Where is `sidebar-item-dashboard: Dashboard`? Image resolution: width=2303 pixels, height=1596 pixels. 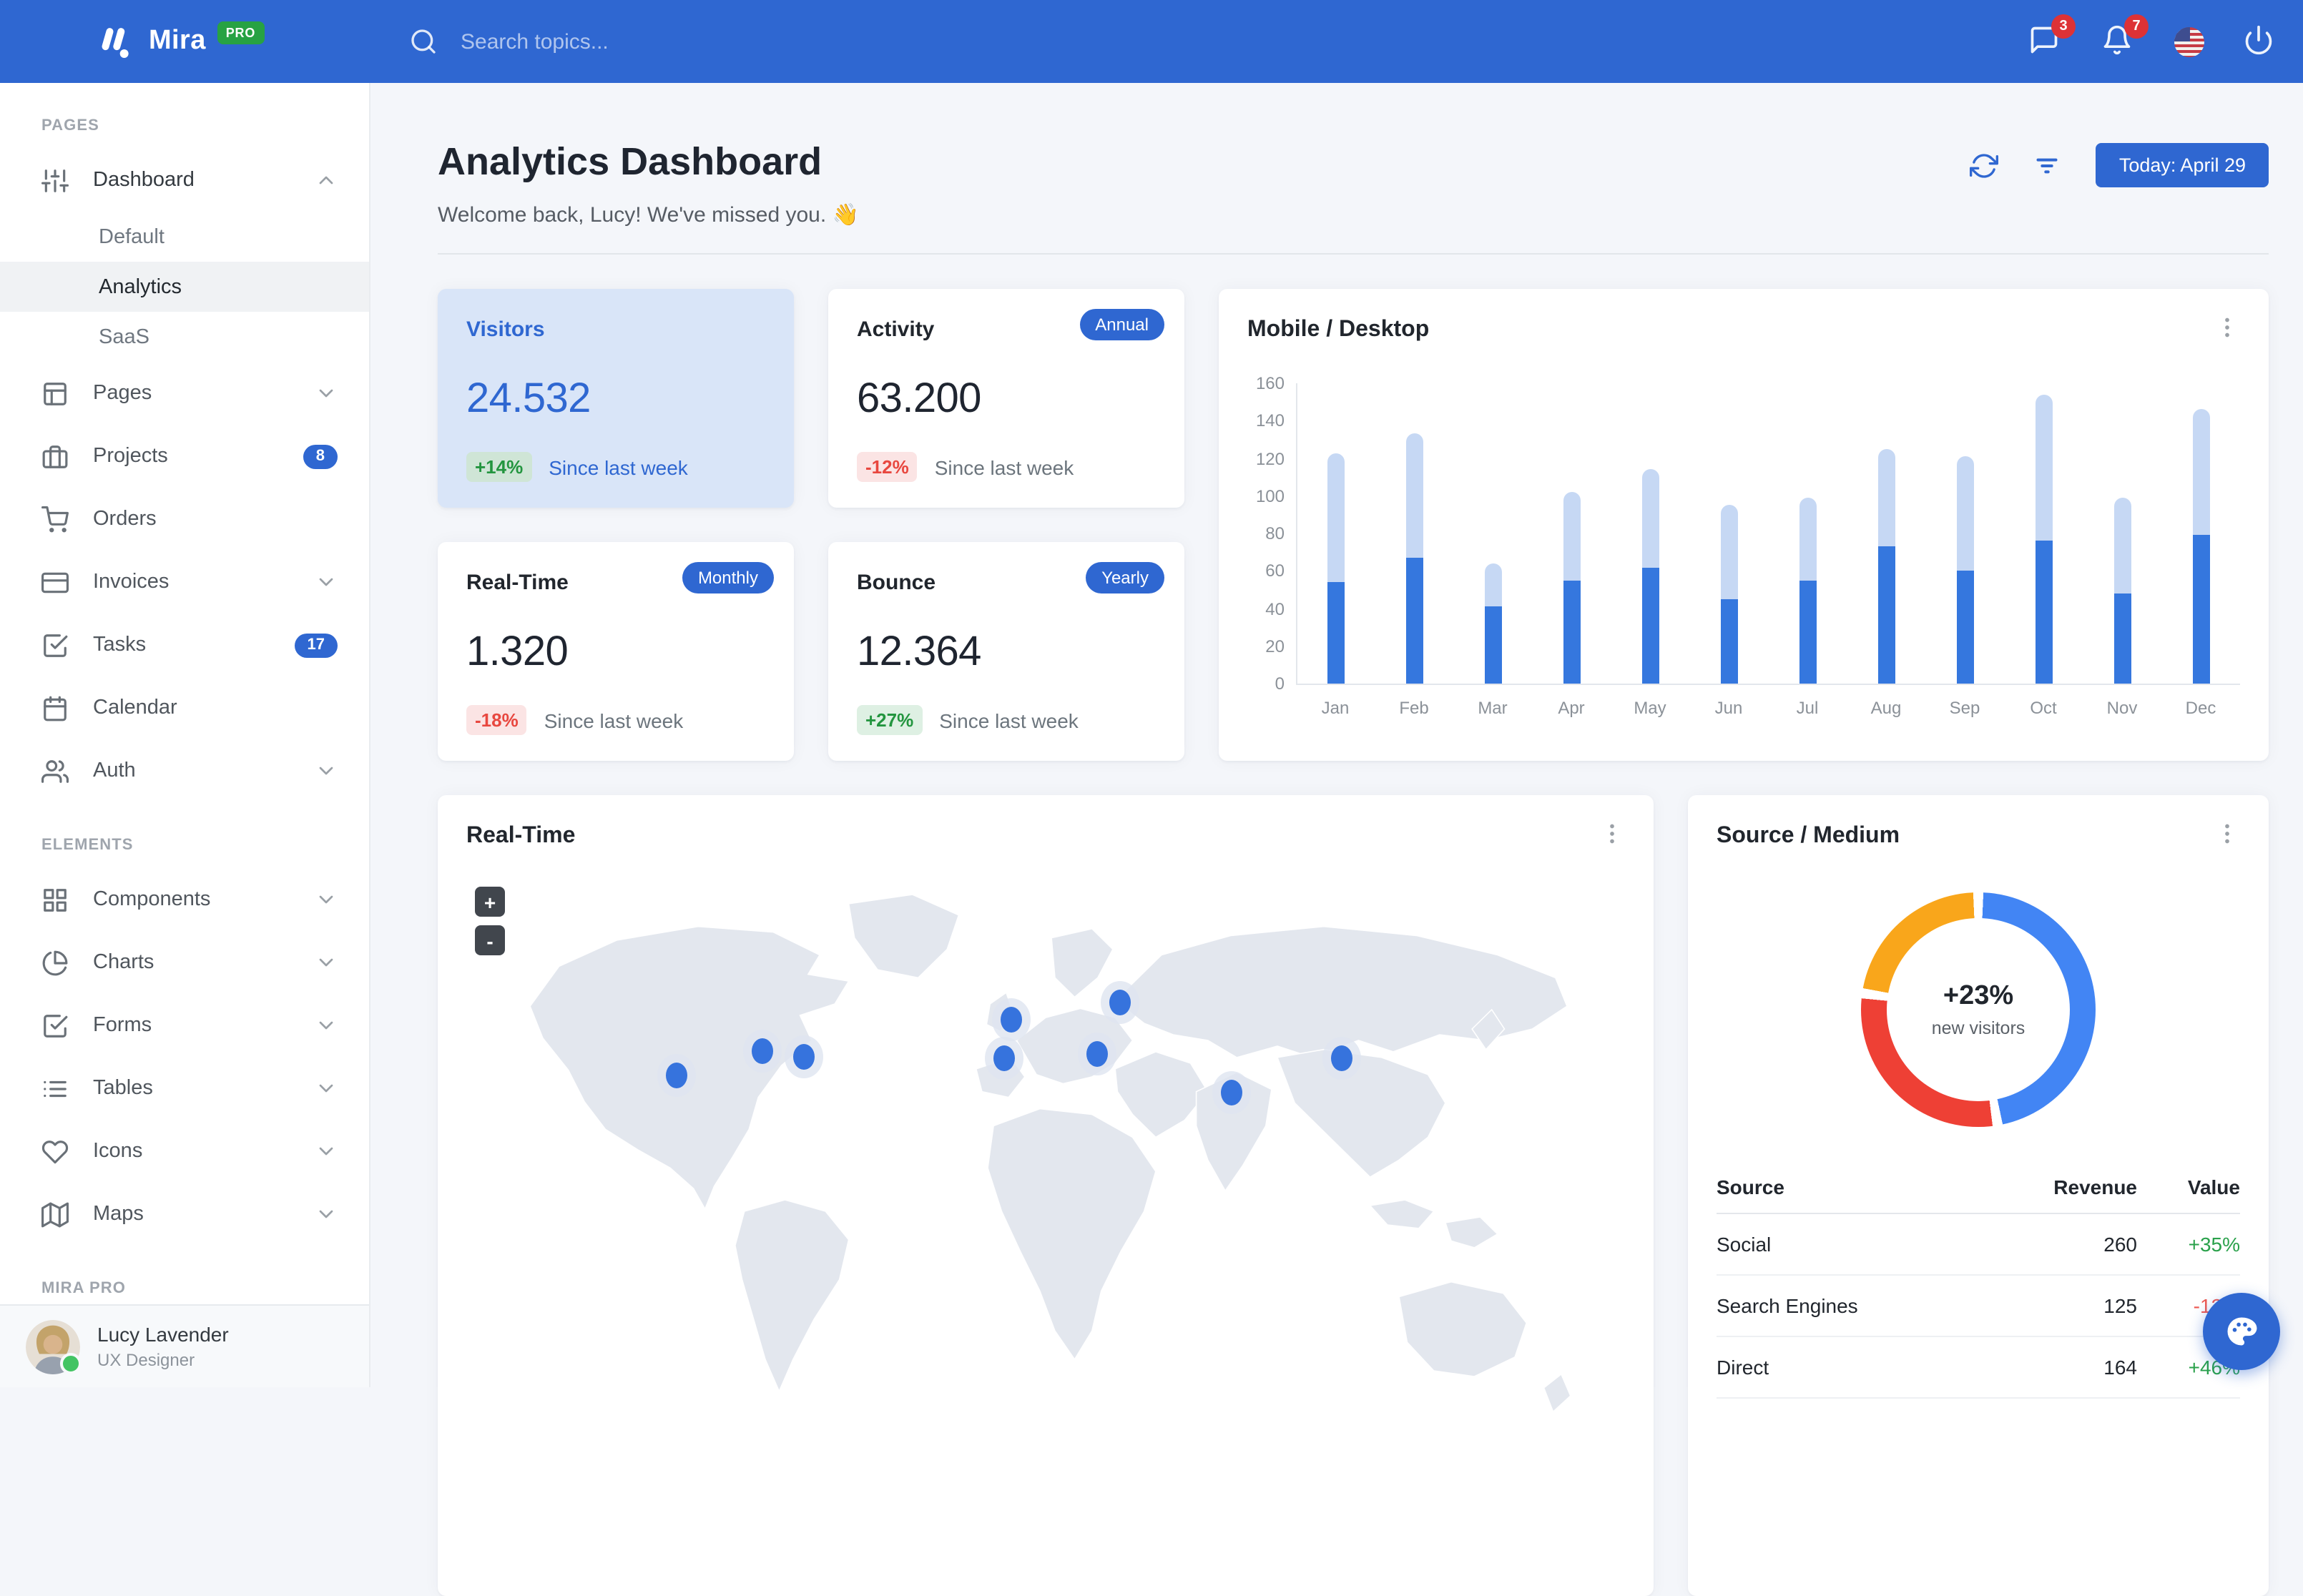
sidebar-item-dashboard: Dashboard is located at coordinates (184, 181).